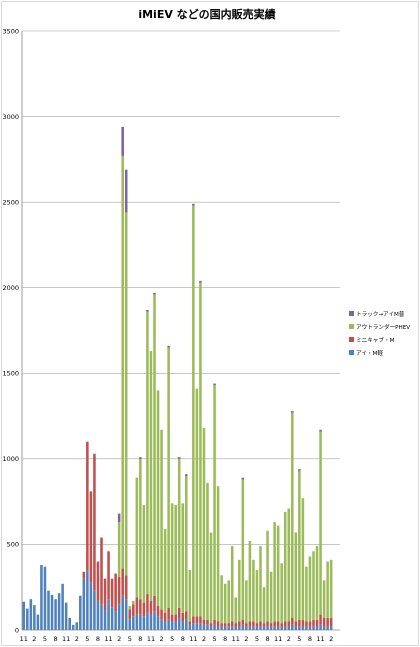 This screenshot has width=420, height=647. I want to click on x-axis-labels: 11 2 5 8 11 2 5 8 11 2 5 8 11 2 5 8 11 2 5 8 11 2 5 8 11 2 5 8 11 2, so click(177, 639).